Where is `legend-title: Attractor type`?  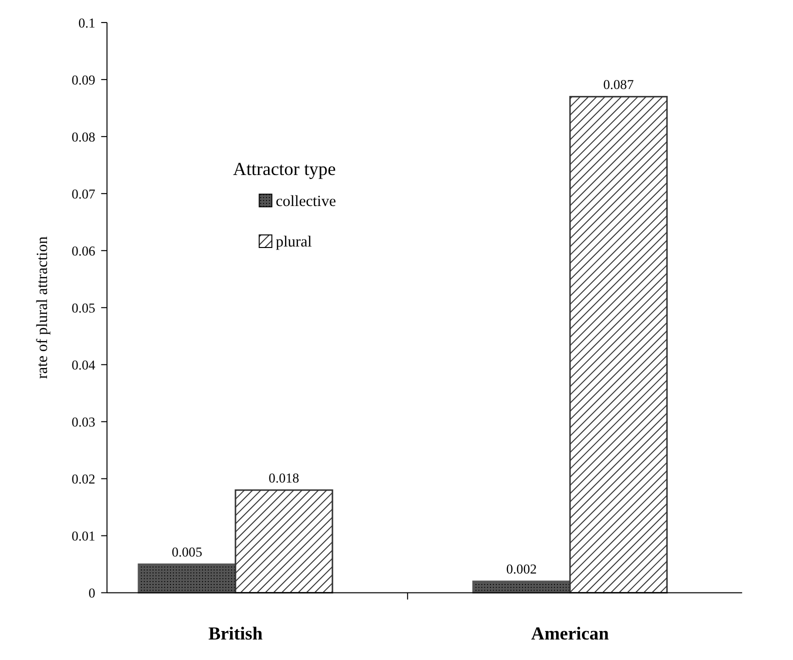 legend-title: Attractor type is located at coordinates (284, 168).